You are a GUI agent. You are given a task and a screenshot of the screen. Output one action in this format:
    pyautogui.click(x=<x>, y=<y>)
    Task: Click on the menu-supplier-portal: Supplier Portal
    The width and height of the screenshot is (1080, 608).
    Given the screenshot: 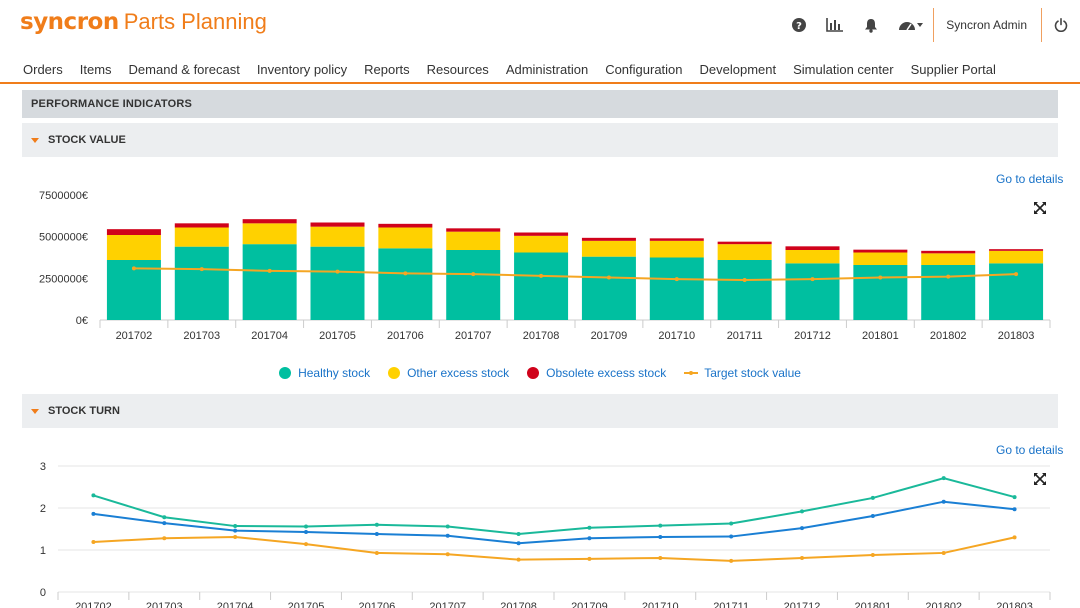 What is the action you would take?
    pyautogui.click(x=953, y=69)
    